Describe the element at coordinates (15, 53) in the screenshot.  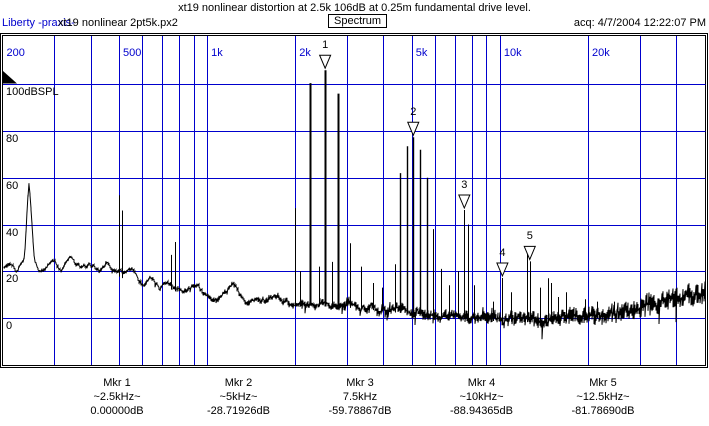
I see `x-tick-label: 200` at that location.